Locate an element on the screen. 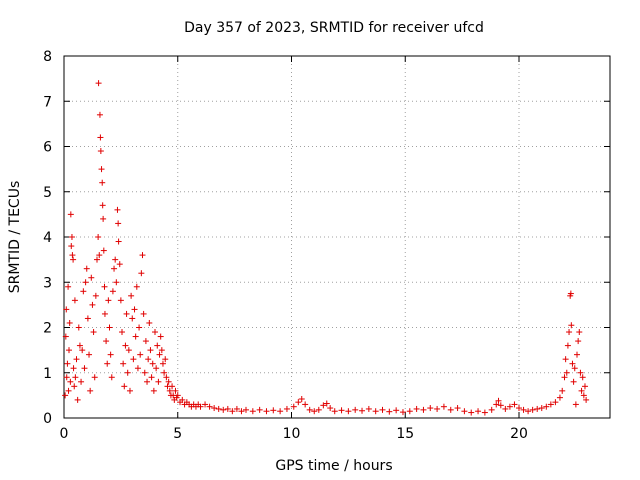 Image resolution: width=640 pixels, height=480 pixels. x-tick-label: 0 is located at coordinates (64, 434).